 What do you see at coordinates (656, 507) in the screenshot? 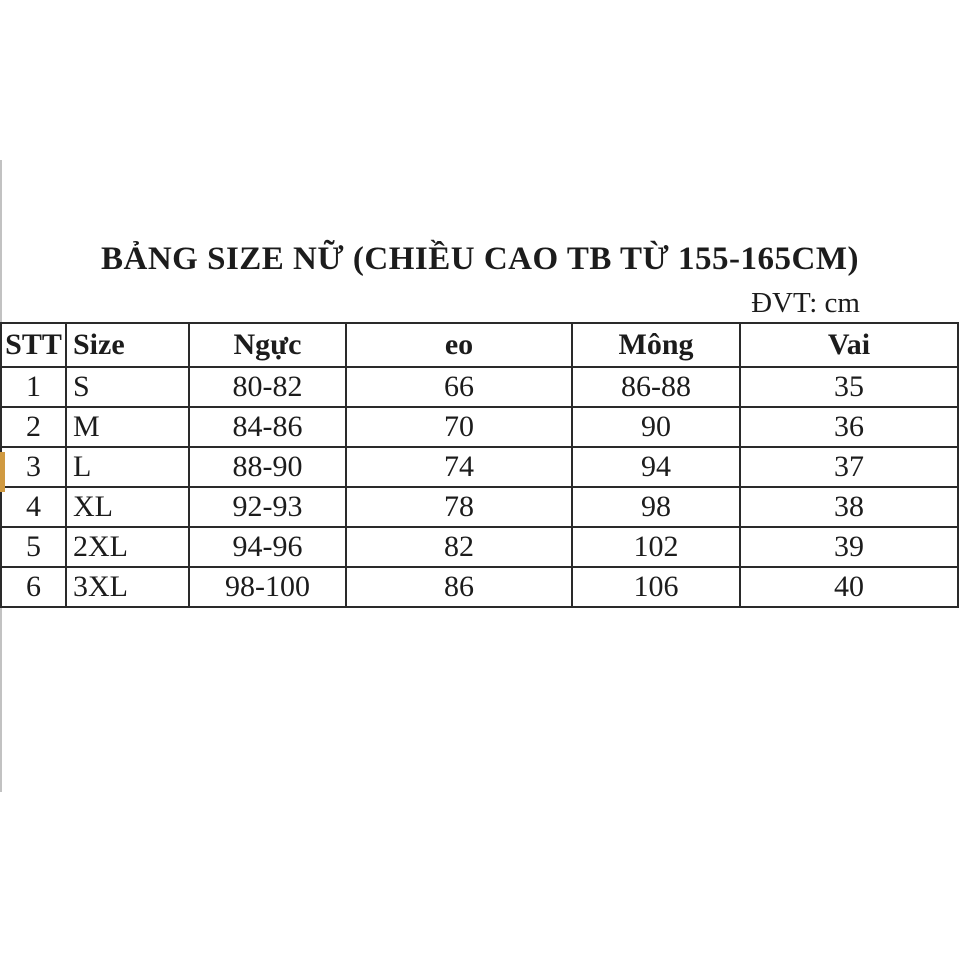
I see `cell-mong: 98` at bounding box center [656, 507].